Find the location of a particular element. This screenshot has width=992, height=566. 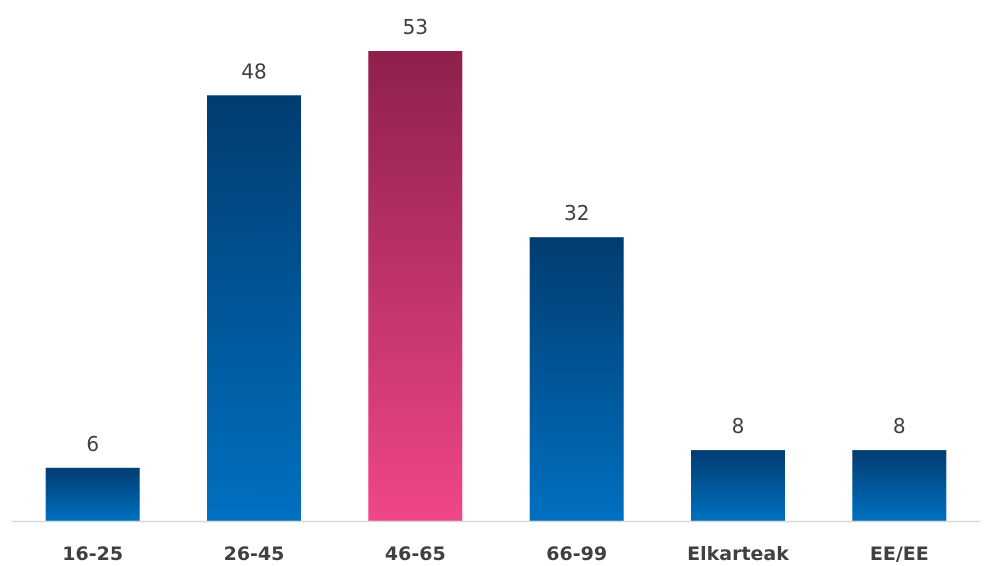

x-tick-label-66-99: 66-99 is located at coordinates (576, 554).